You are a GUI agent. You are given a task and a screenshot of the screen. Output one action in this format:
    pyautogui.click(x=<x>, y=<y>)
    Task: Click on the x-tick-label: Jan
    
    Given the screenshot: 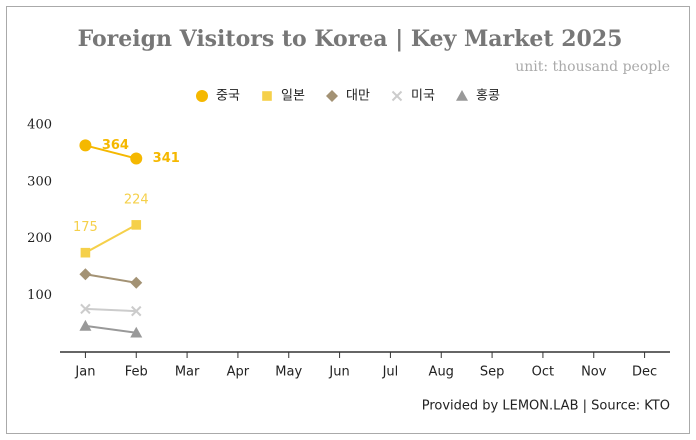 What is the action you would take?
    pyautogui.click(x=84, y=372)
    